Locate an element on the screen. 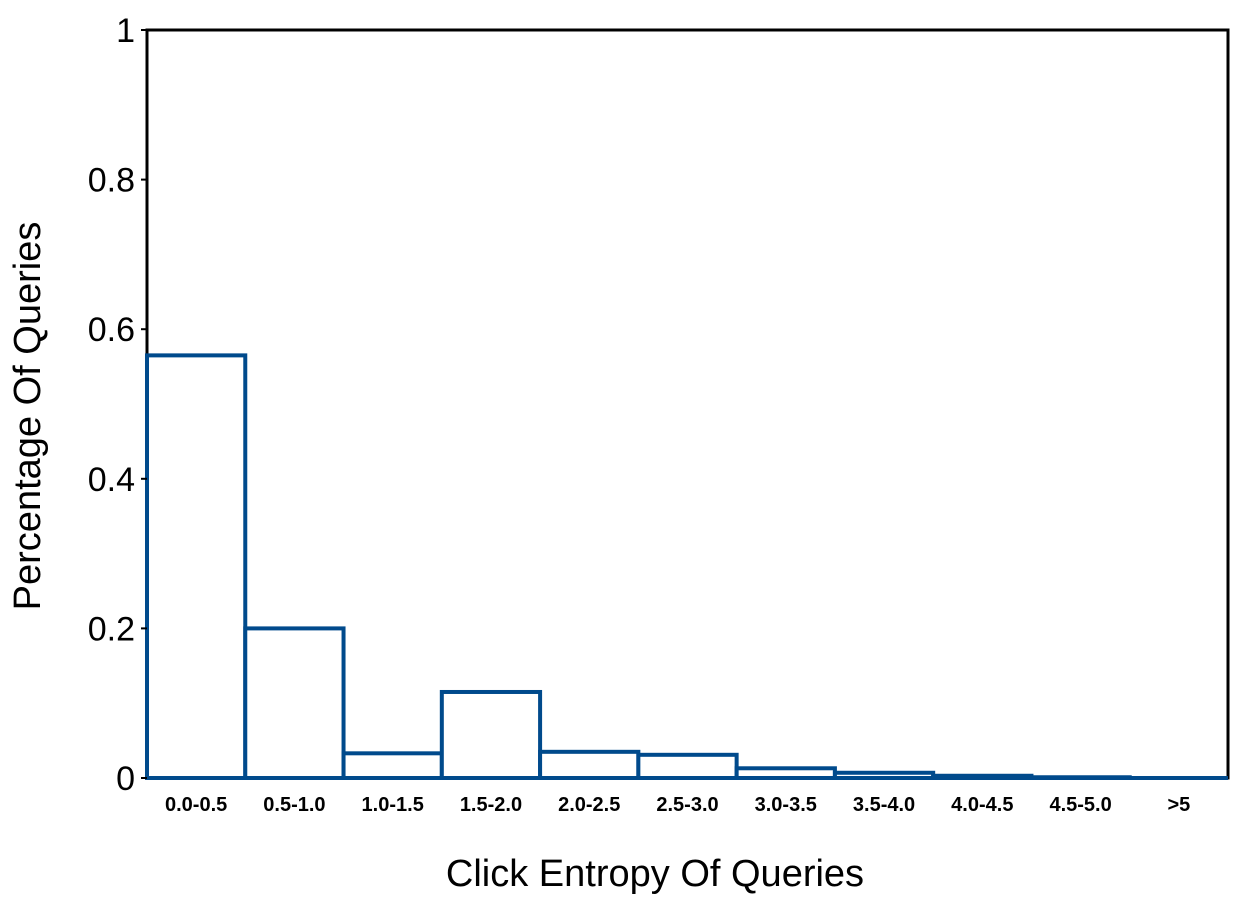 This screenshot has height=912, width=1246. x-tick-label-6: 3.0-3.5 is located at coordinates (786, 805).